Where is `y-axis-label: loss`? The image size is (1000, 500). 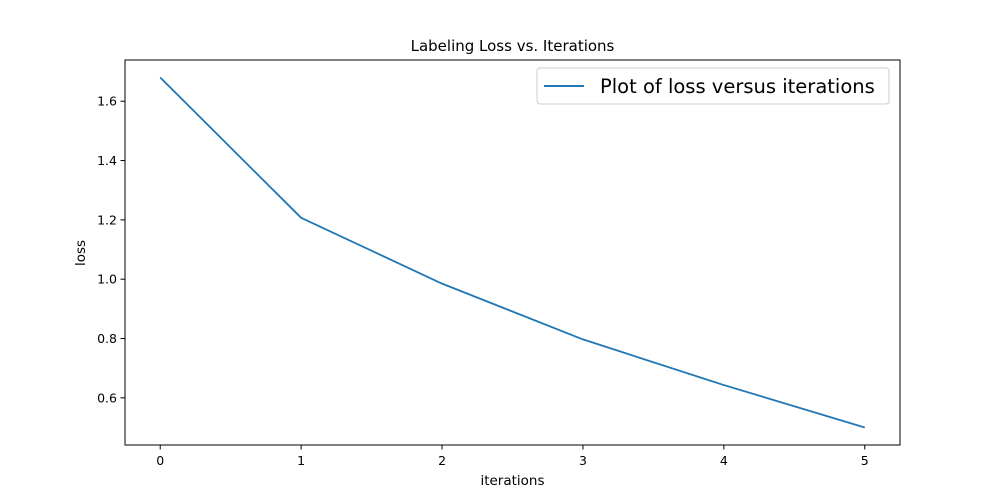 y-axis-label: loss is located at coordinates (81, 253).